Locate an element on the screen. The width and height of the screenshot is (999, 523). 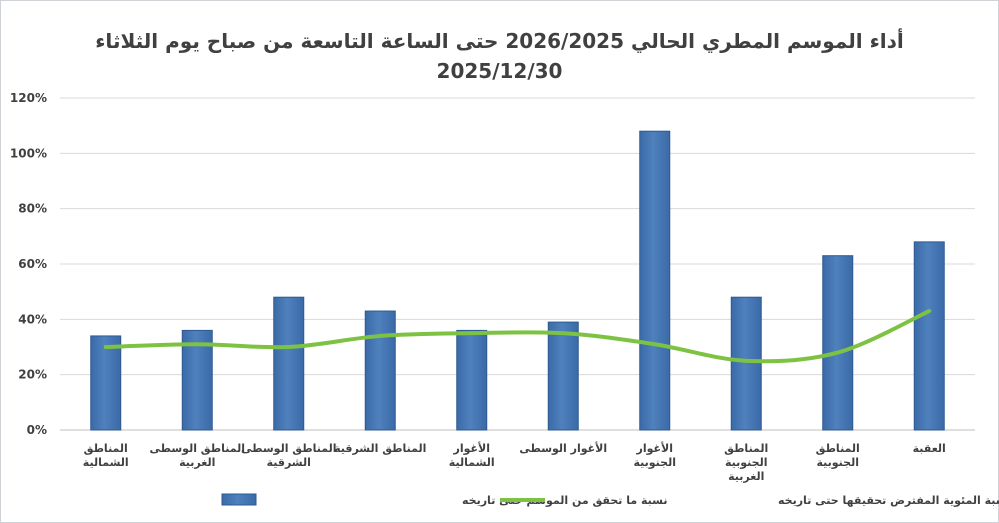
legend-label-bars: نسبة ما تحقق من الموسم حتى تاريخه is located at coordinates (565, 500).